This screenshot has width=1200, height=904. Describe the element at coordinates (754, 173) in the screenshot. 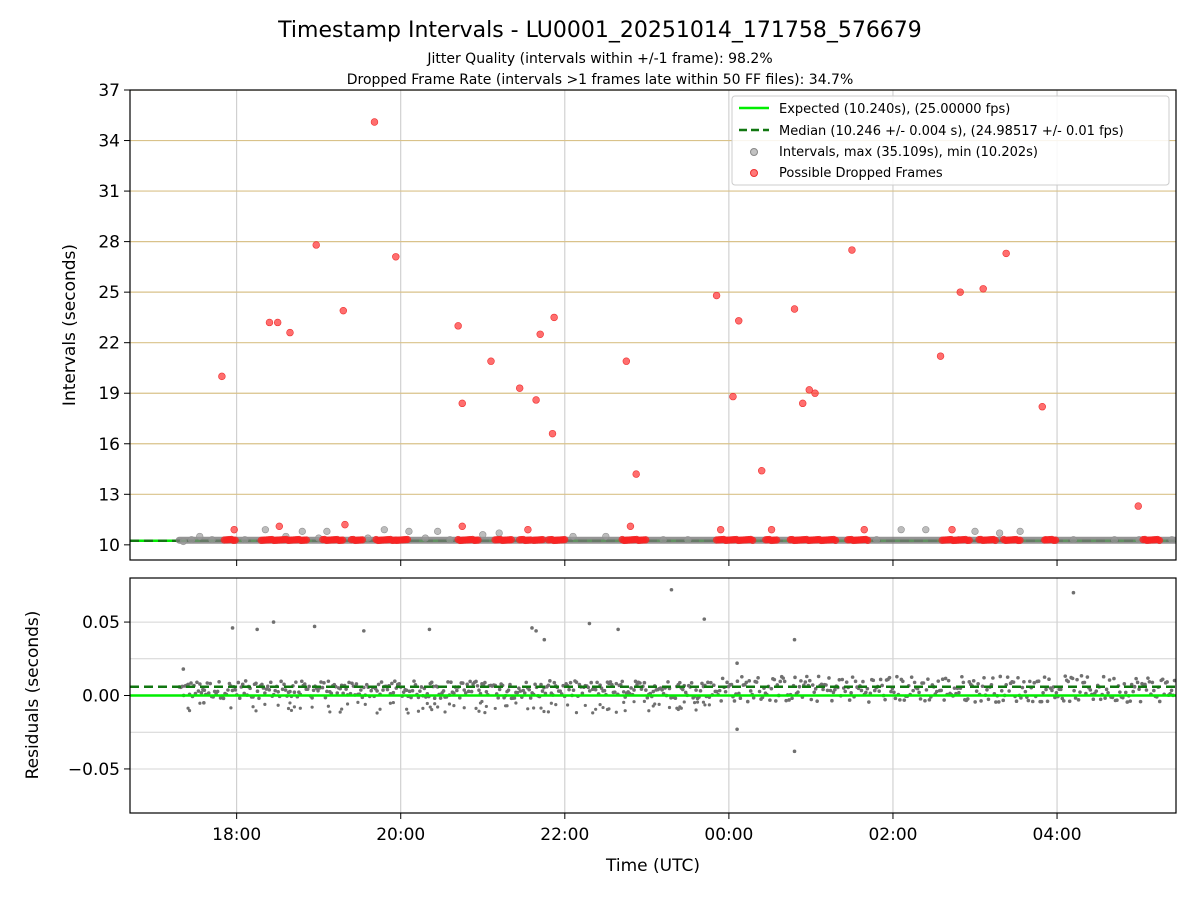

I see `legend-dropped-swatch` at that location.